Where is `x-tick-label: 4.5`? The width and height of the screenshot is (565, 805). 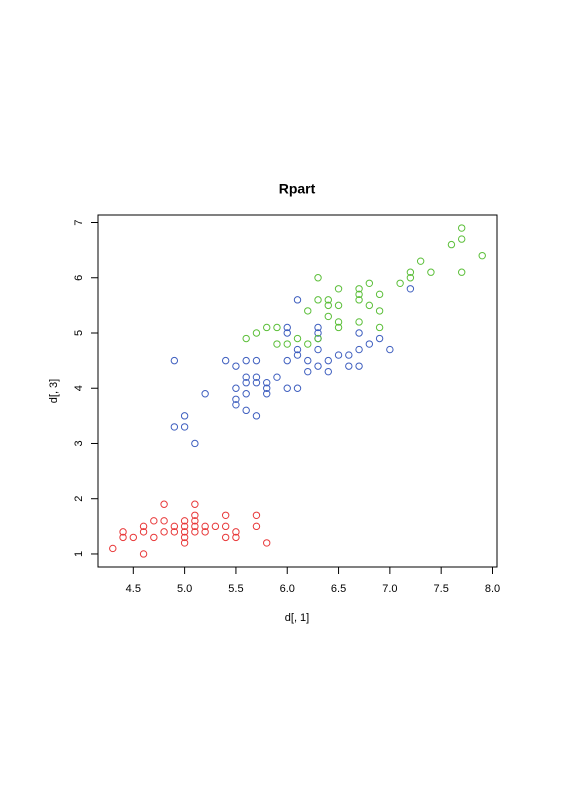
x-tick-label: 4.5 is located at coordinates (133, 589).